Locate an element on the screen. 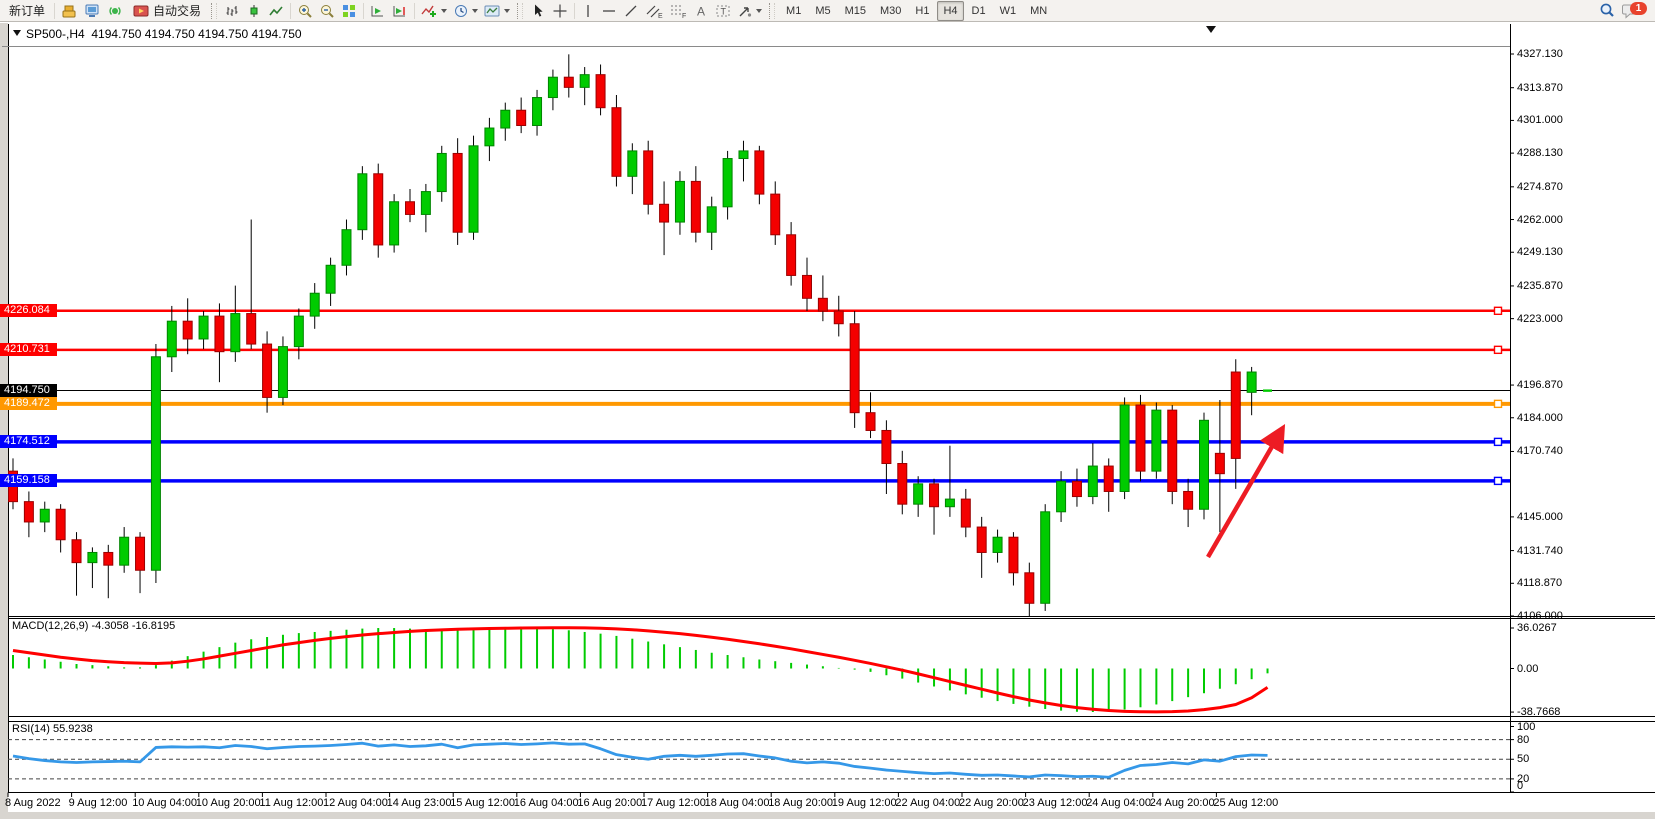 This screenshot has width=1655, height=819. fibonacci-icon: F is located at coordinates (678, 11).